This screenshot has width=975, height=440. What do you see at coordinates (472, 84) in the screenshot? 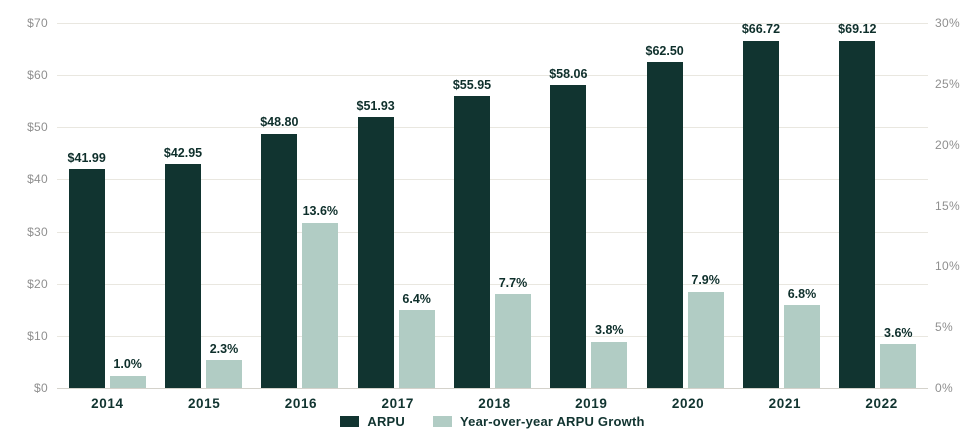
I see `arpu-value-label: $55.95` at bounding box center [472, 84].